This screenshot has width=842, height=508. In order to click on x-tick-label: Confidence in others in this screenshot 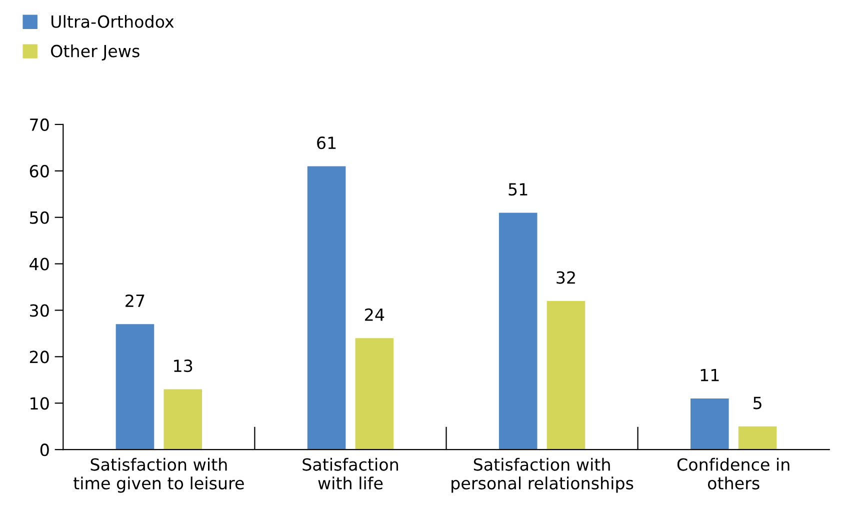, I will do `click(733, 474)`.